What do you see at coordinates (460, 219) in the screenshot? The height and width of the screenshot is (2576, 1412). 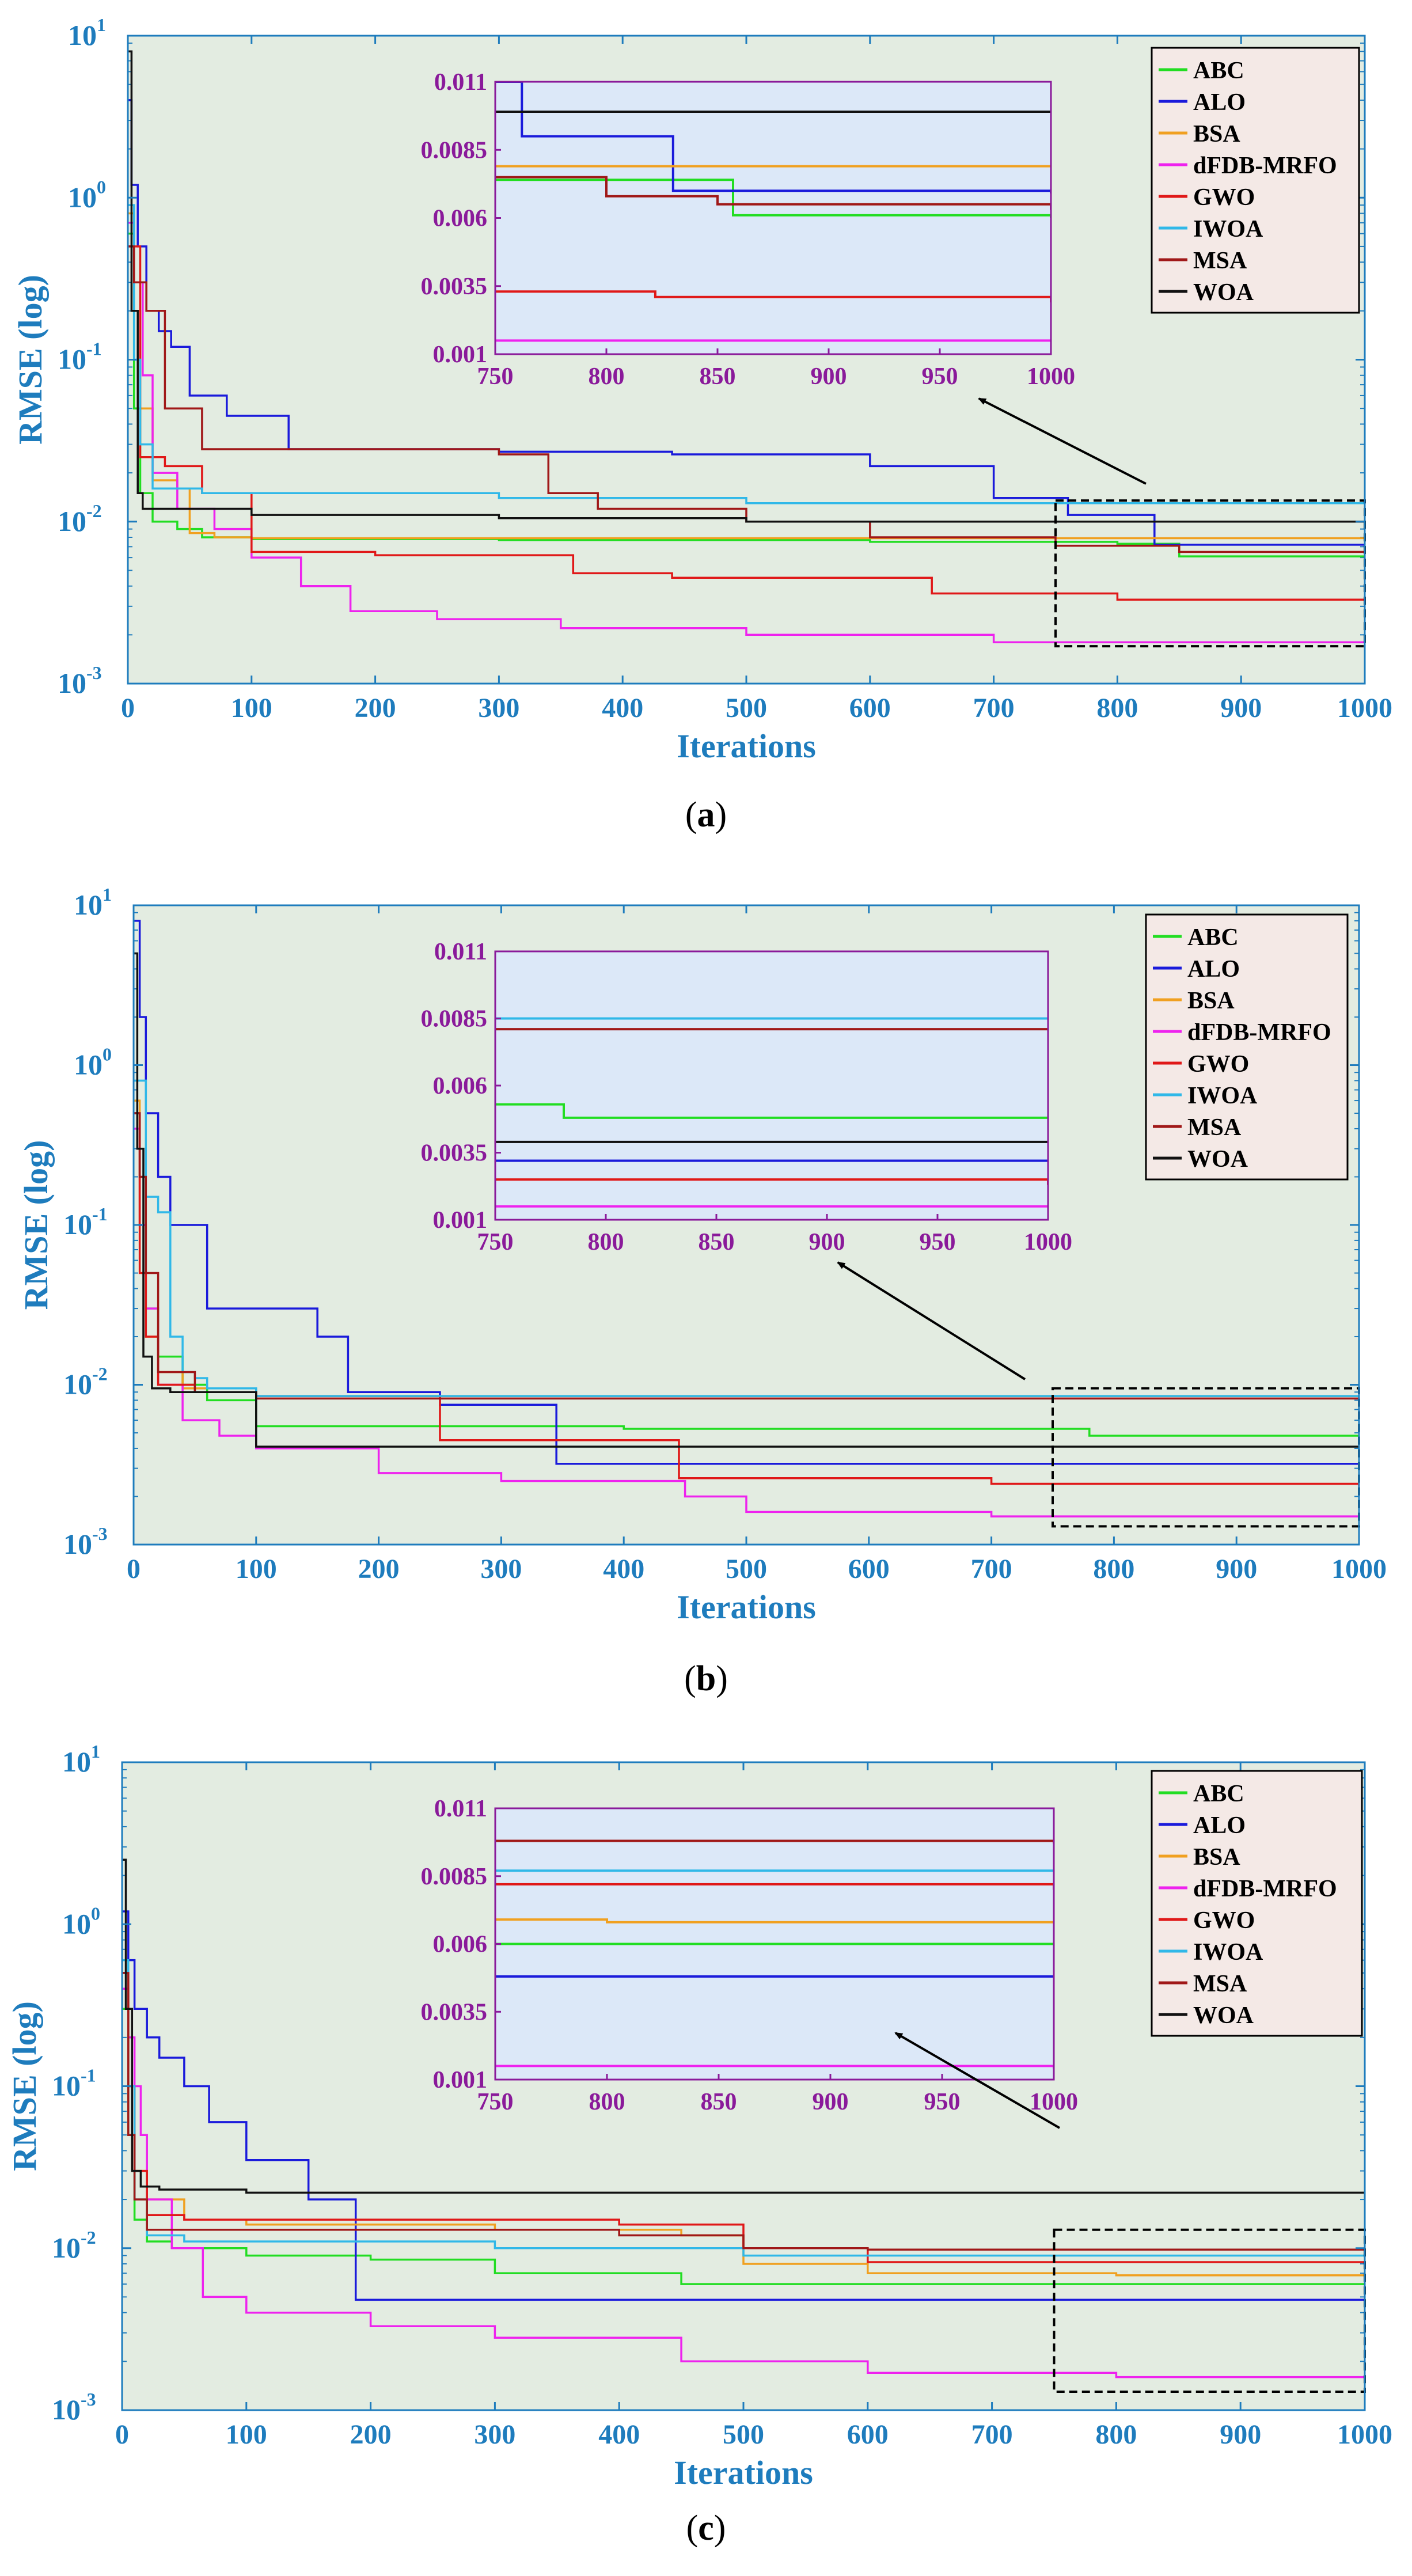 I see `inset-y-tick-label: 0.006` at bounding box center [460, 219].